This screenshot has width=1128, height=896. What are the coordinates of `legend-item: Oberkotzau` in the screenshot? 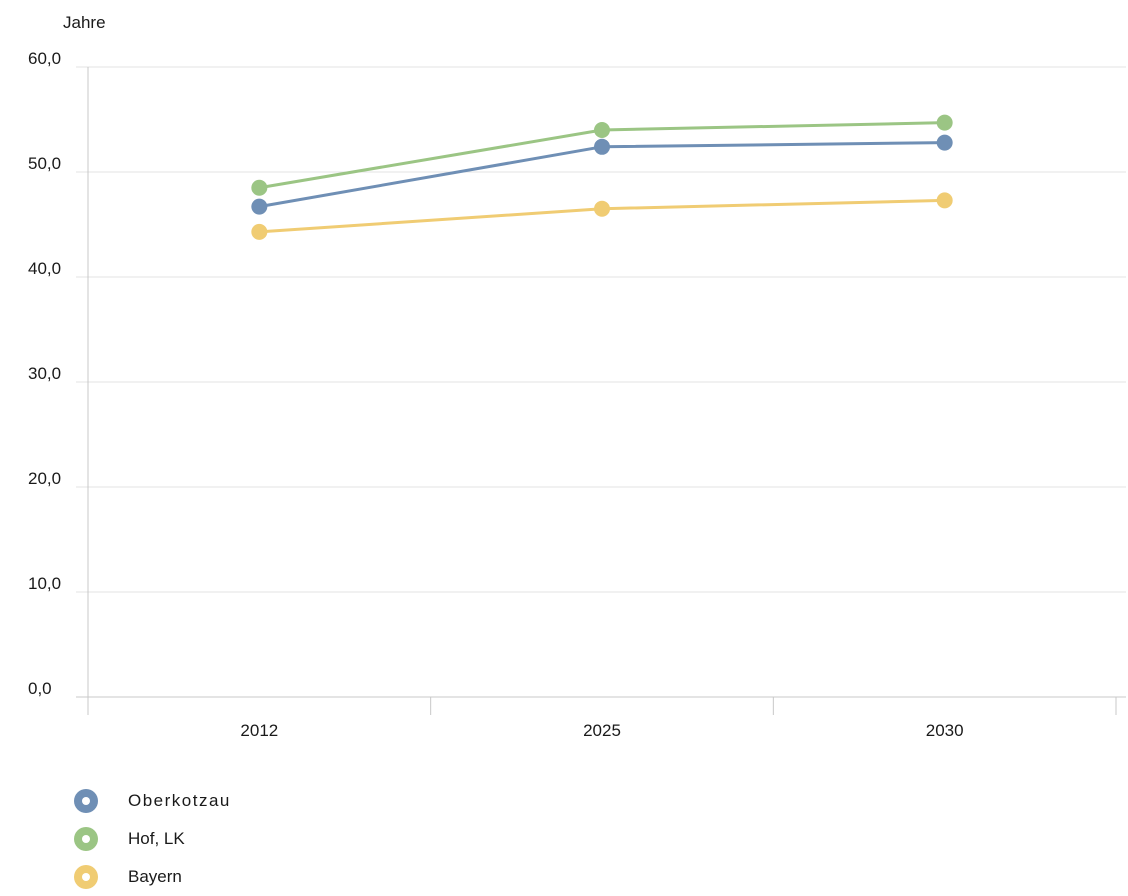 It's located at (152, 801).